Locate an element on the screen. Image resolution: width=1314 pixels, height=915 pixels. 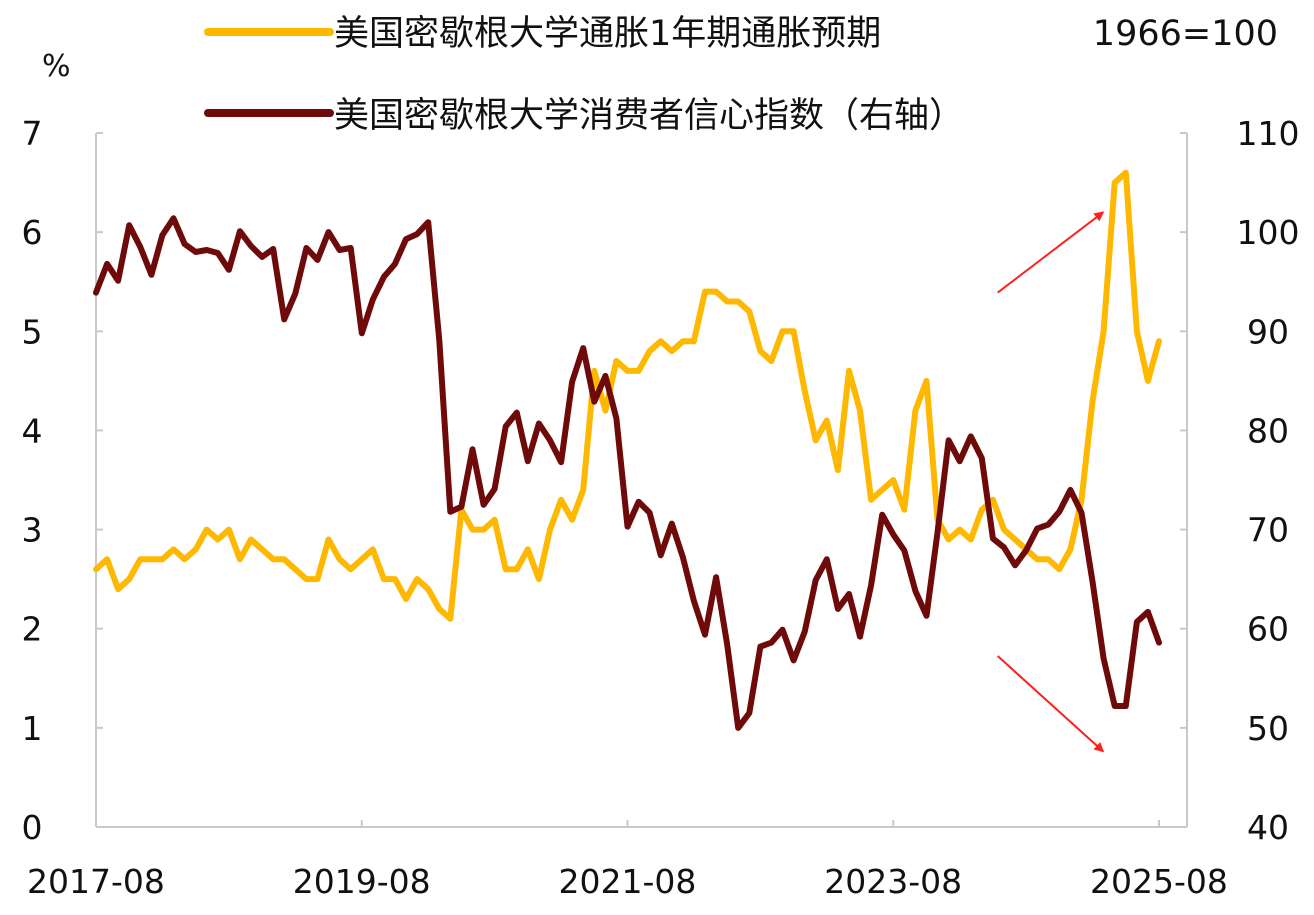
annotation-arrow-down-right is located at coordinates (1051, 704).